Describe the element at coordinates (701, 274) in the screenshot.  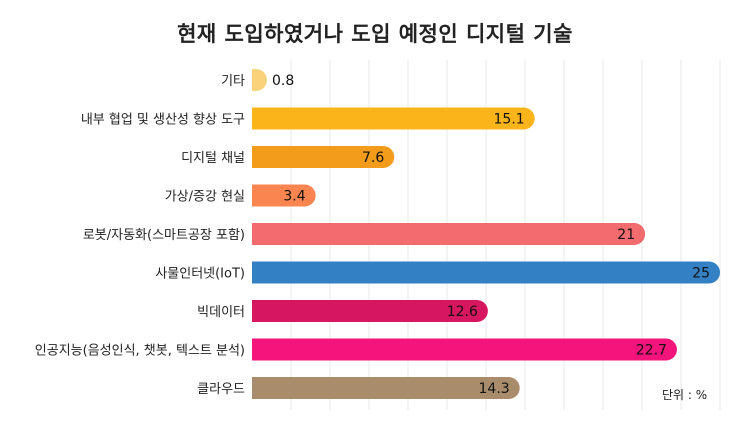
I see `value-label: 25` at that location.